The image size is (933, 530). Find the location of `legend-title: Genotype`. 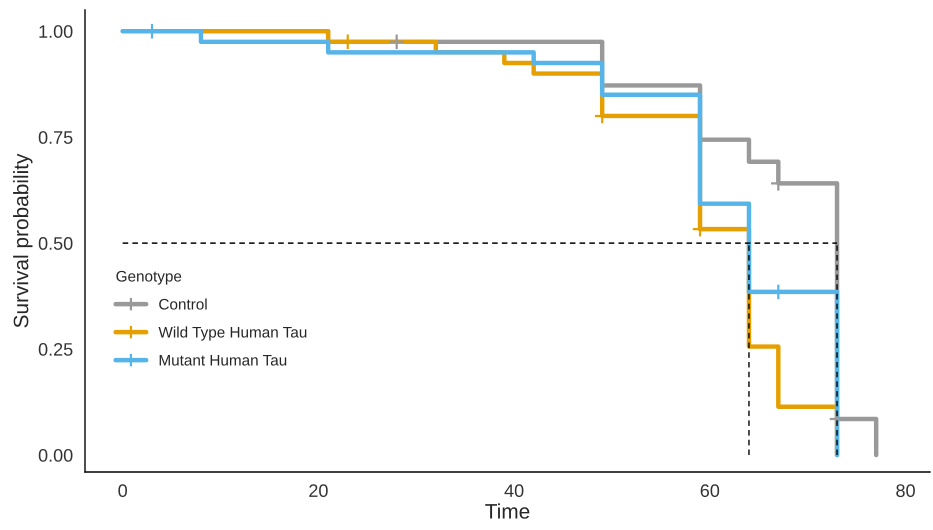

legend-title: Genotype is located at coordinates (149, 277).